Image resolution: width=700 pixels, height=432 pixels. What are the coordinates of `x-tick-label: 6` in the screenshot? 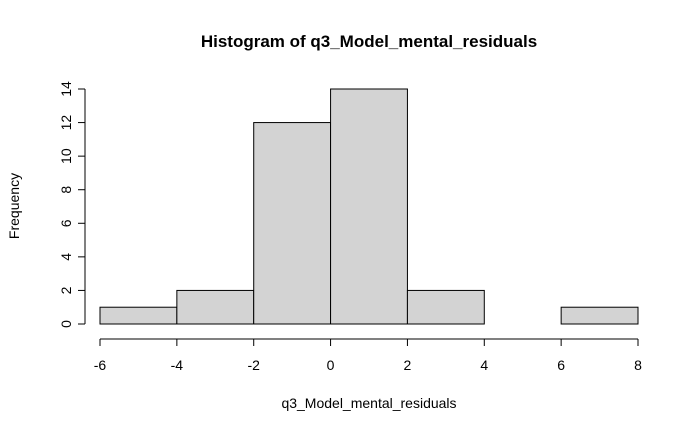 It's located at (561, 365).